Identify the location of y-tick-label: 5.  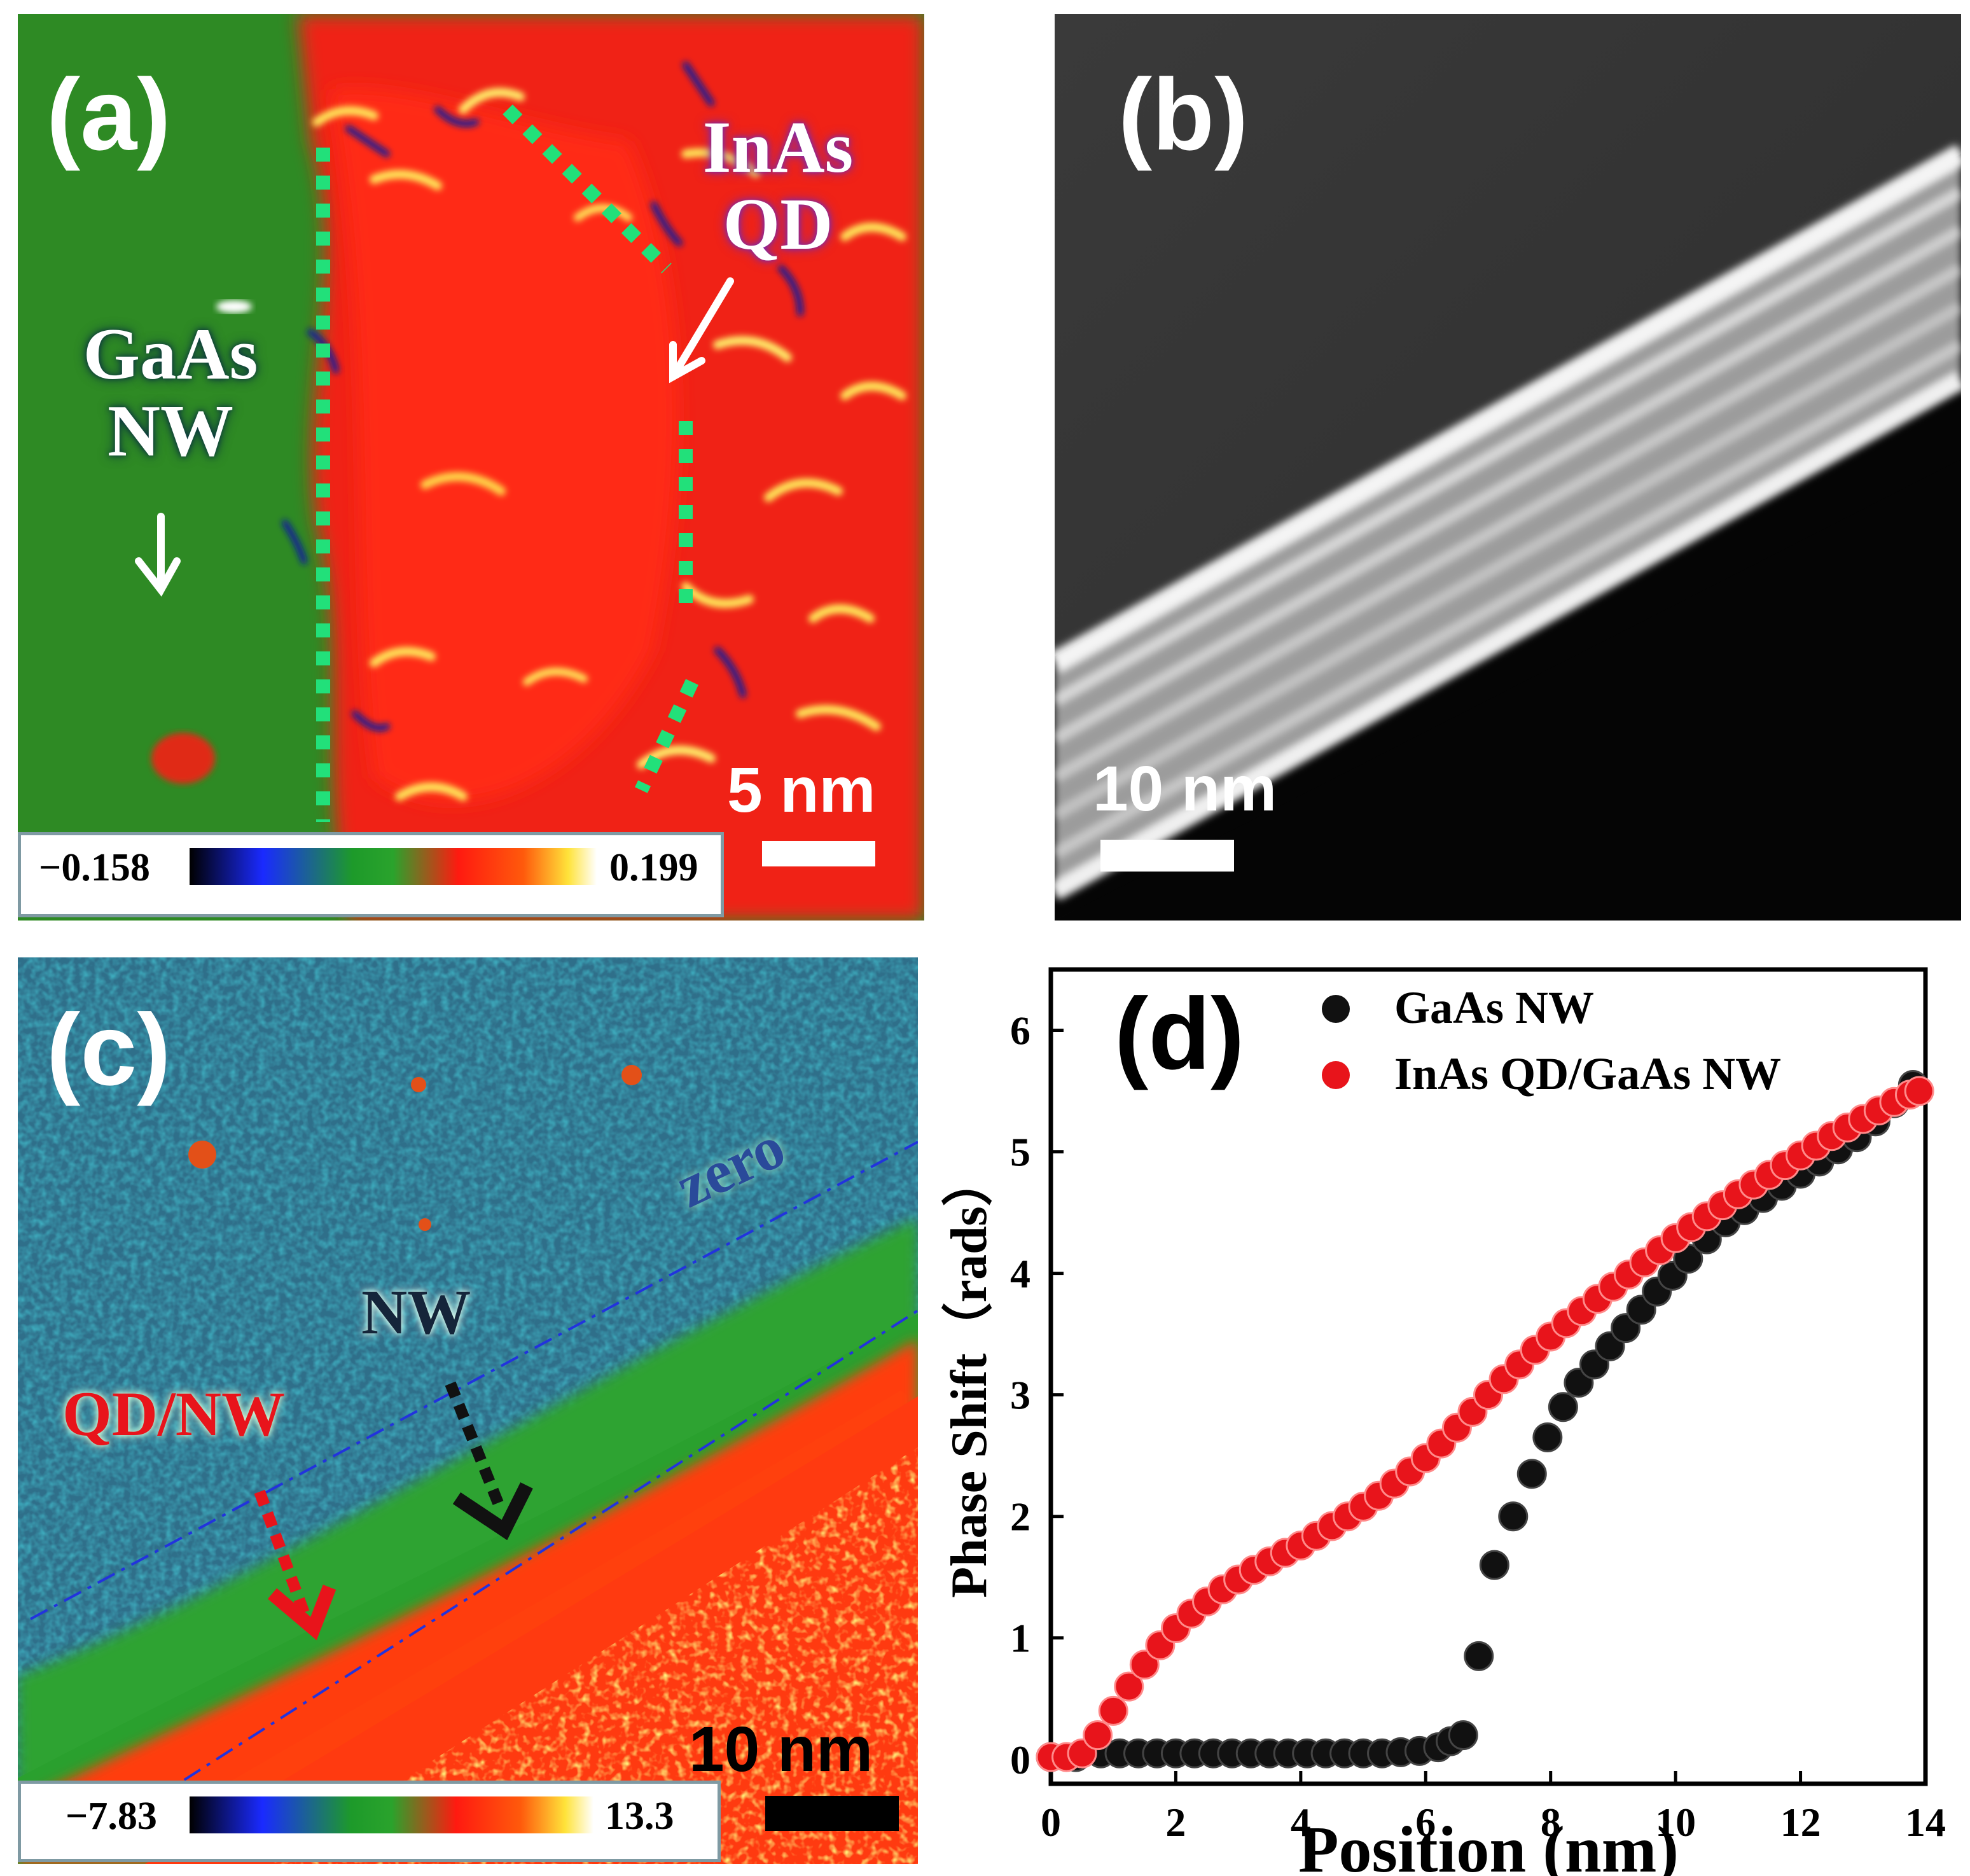
(1020, 1152).